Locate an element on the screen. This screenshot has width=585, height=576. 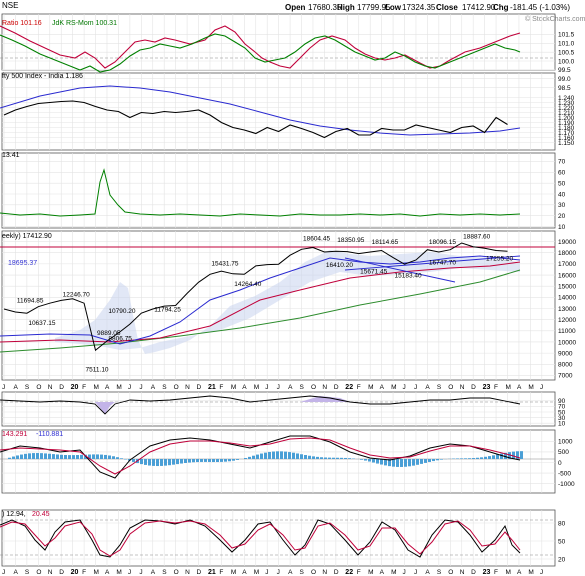
y-tick-label: 99.5 is located at coordinates (564, 70).